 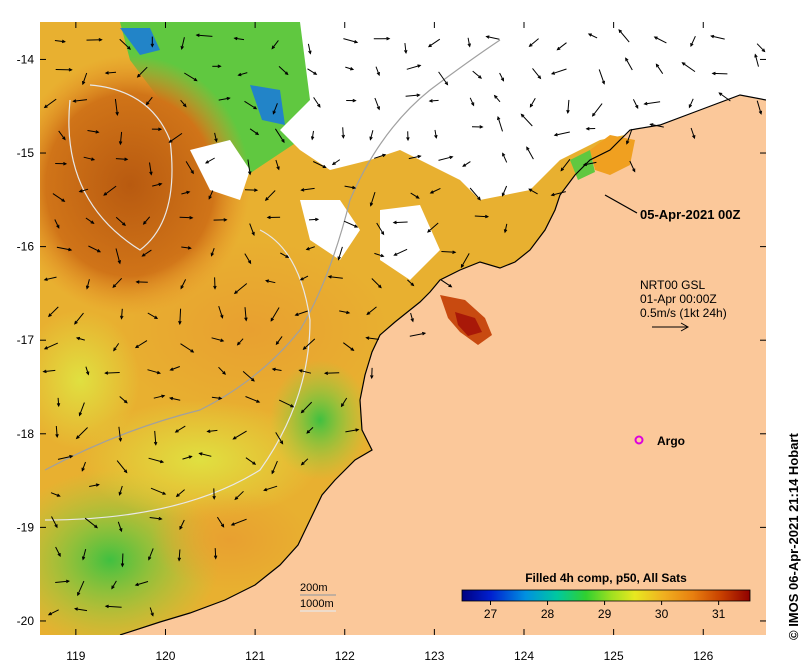 What do you see at coordinates (90, 380) in the screenshot?
I see `sst-green-west` at bounding box center [90, 380].